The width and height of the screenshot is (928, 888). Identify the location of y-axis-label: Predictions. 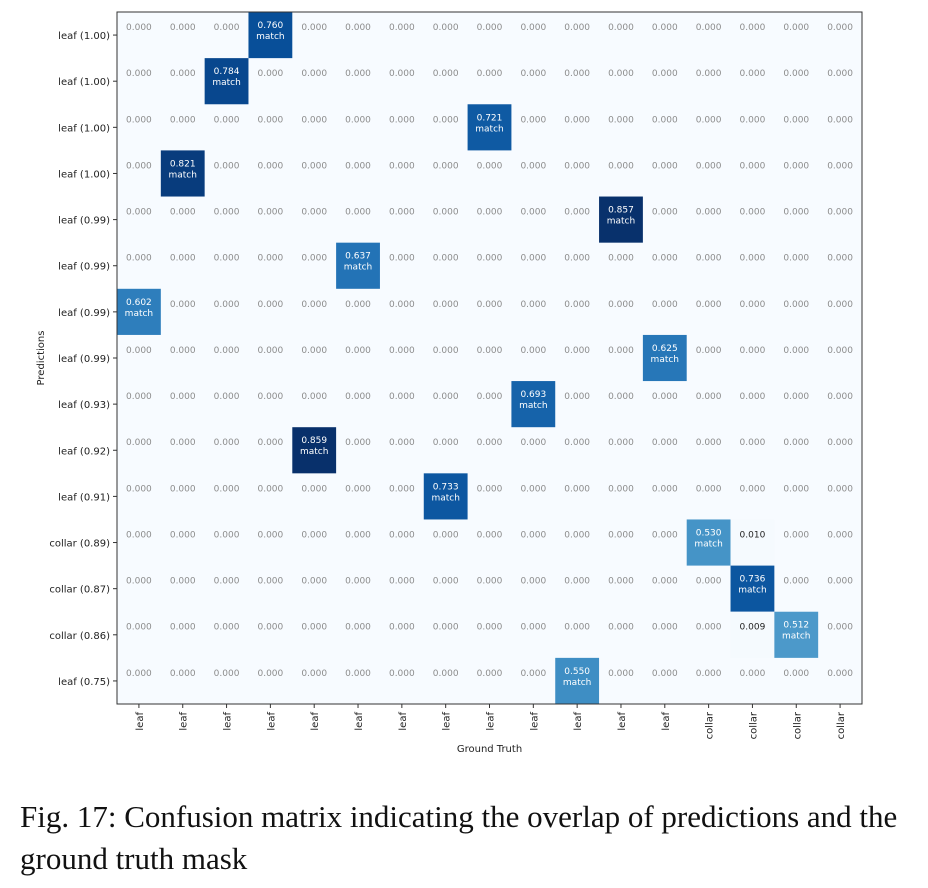
(41, 358).